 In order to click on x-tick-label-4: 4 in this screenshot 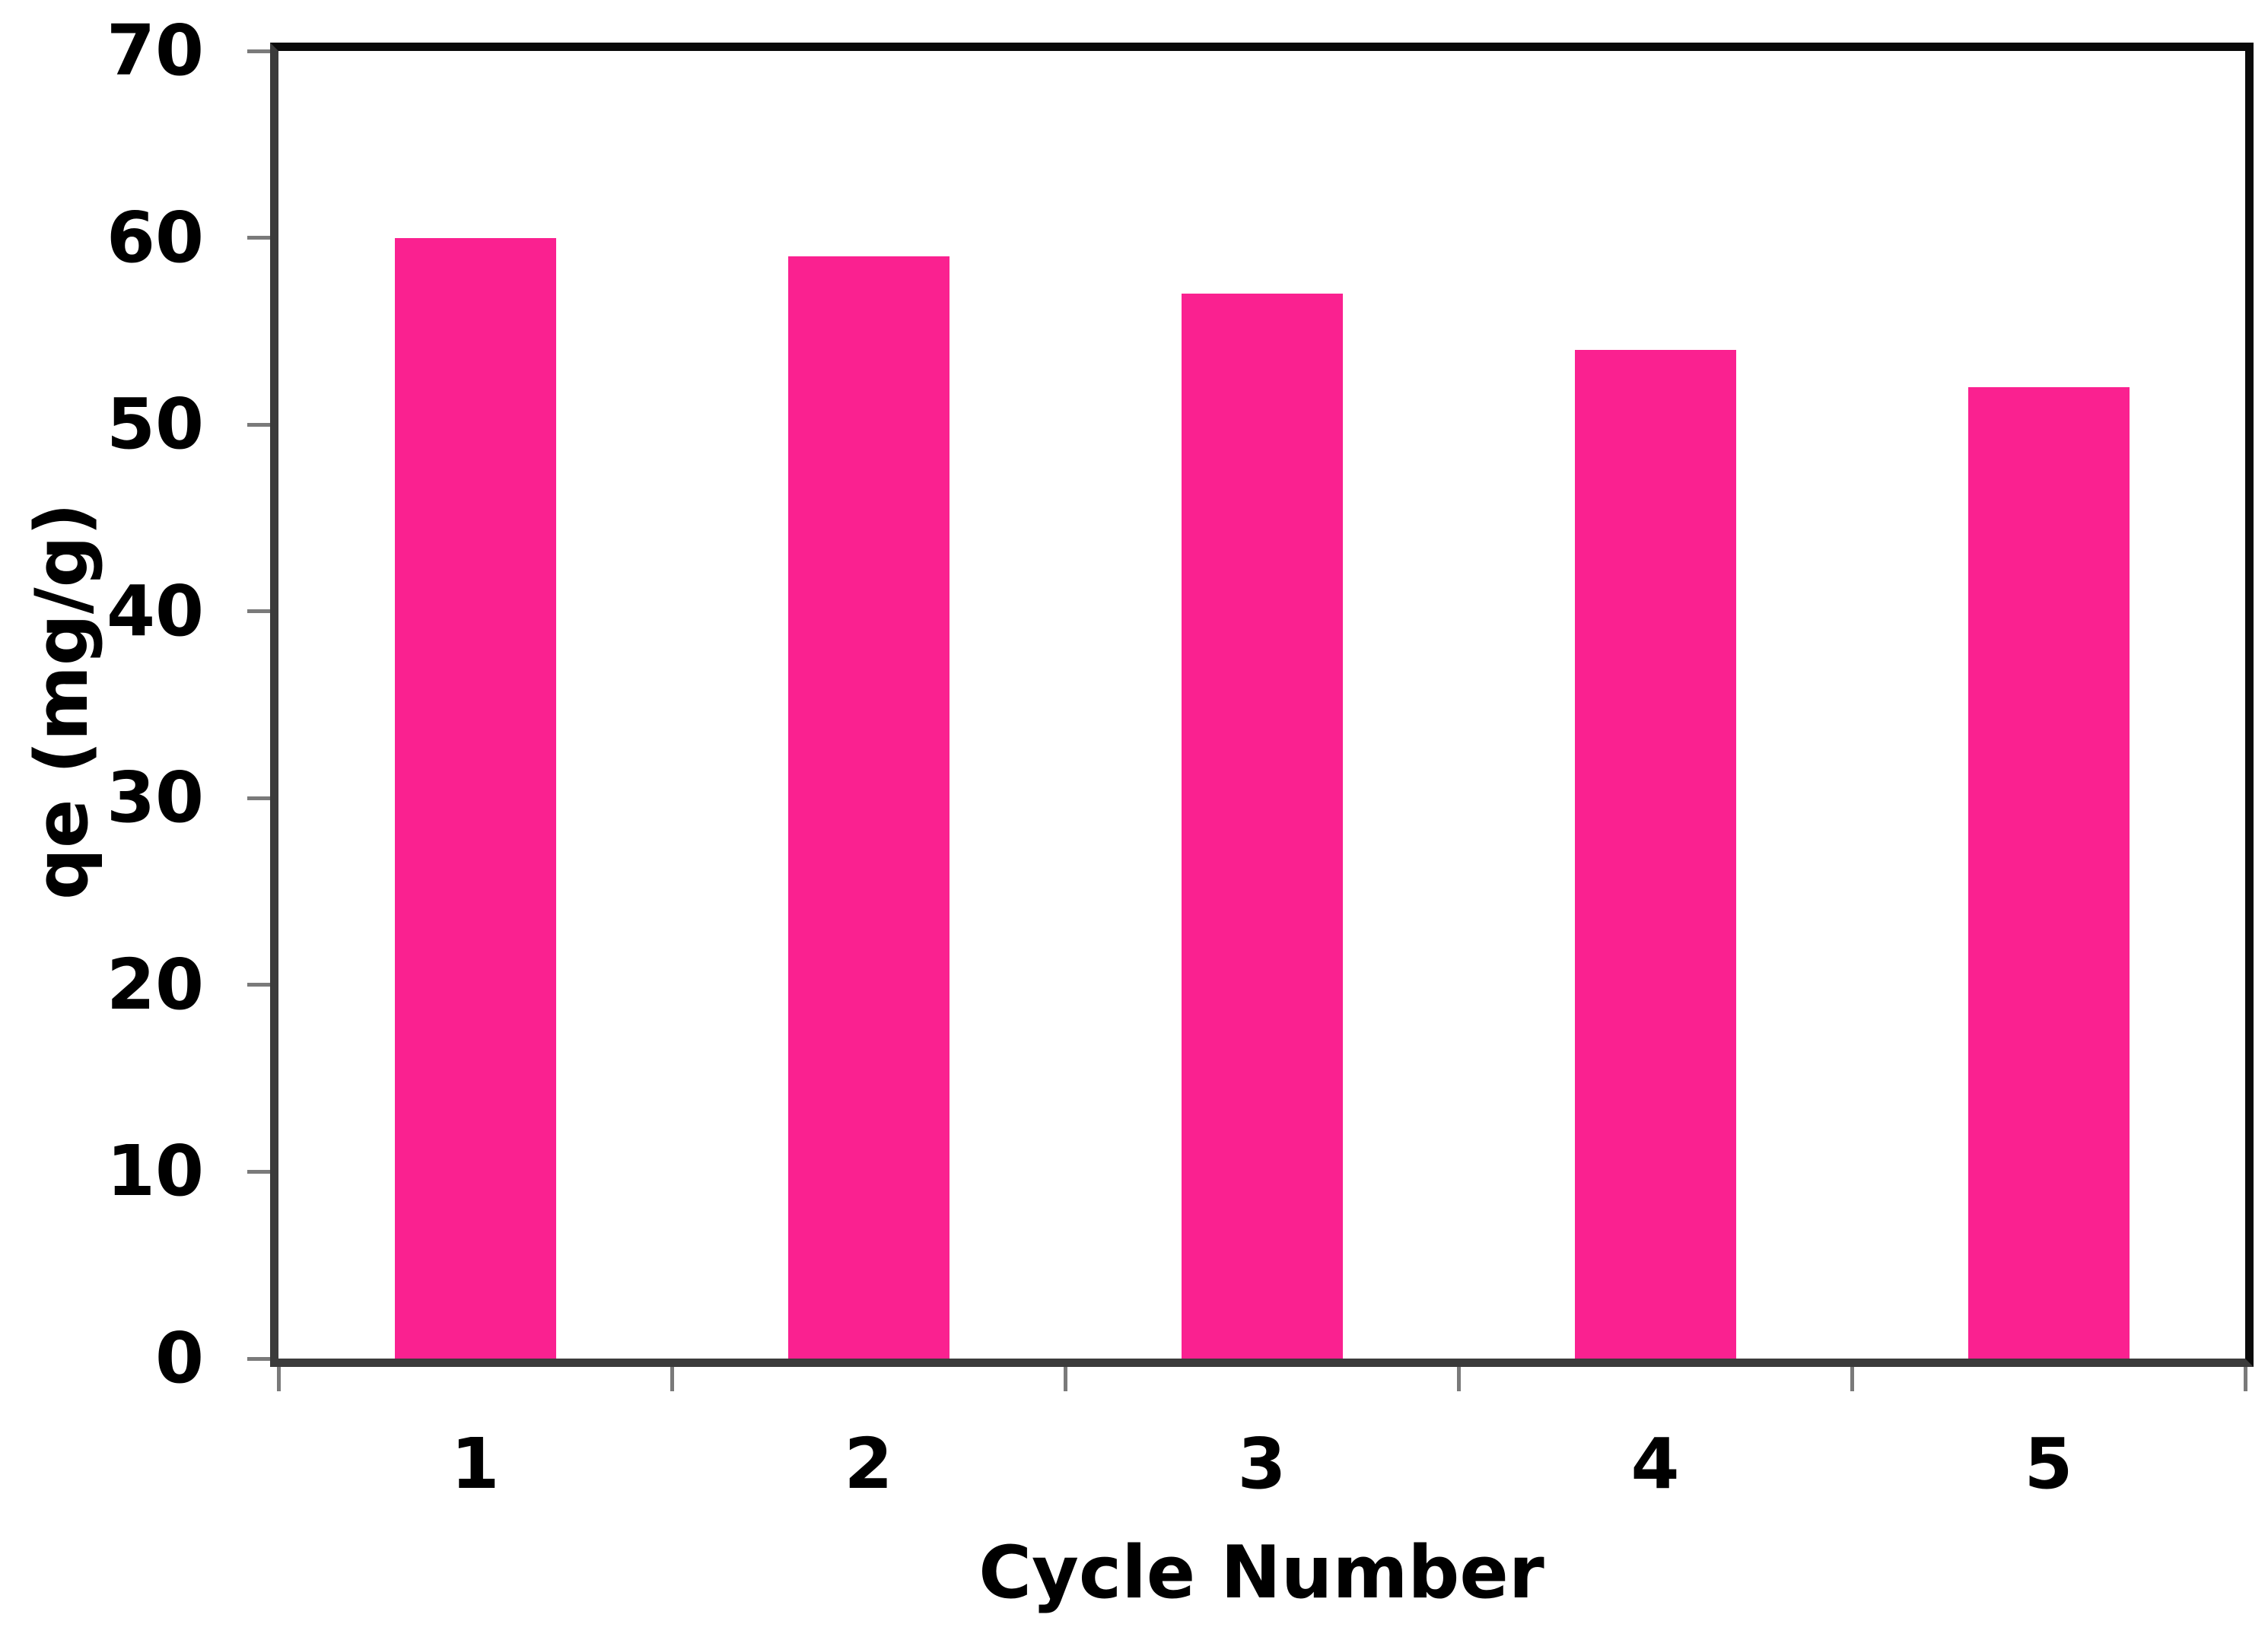, I will do `click(1655, 1464)`.